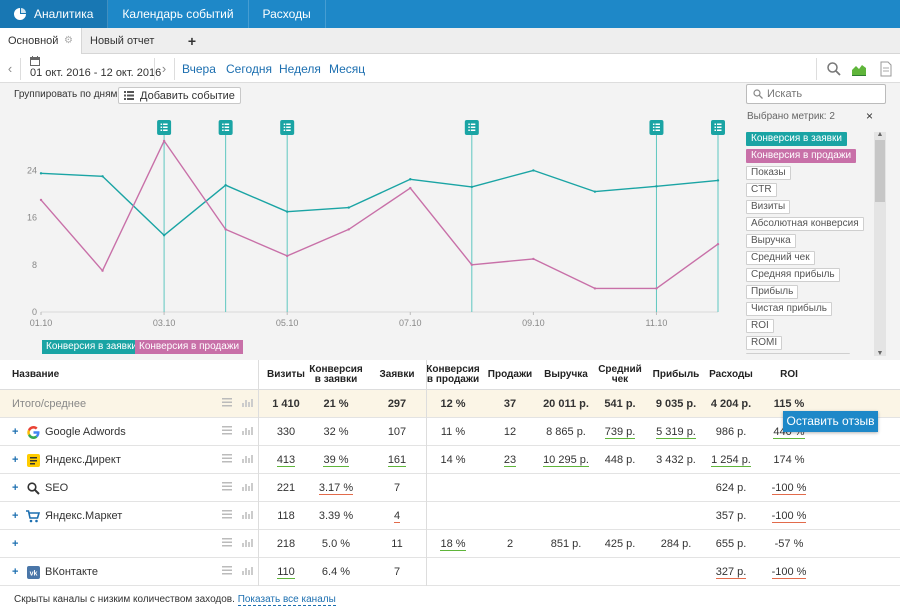  Describe the element at coordinates (830, 421) in the screenshot. I see `feedback-button: Оставить отзыв` at that location.